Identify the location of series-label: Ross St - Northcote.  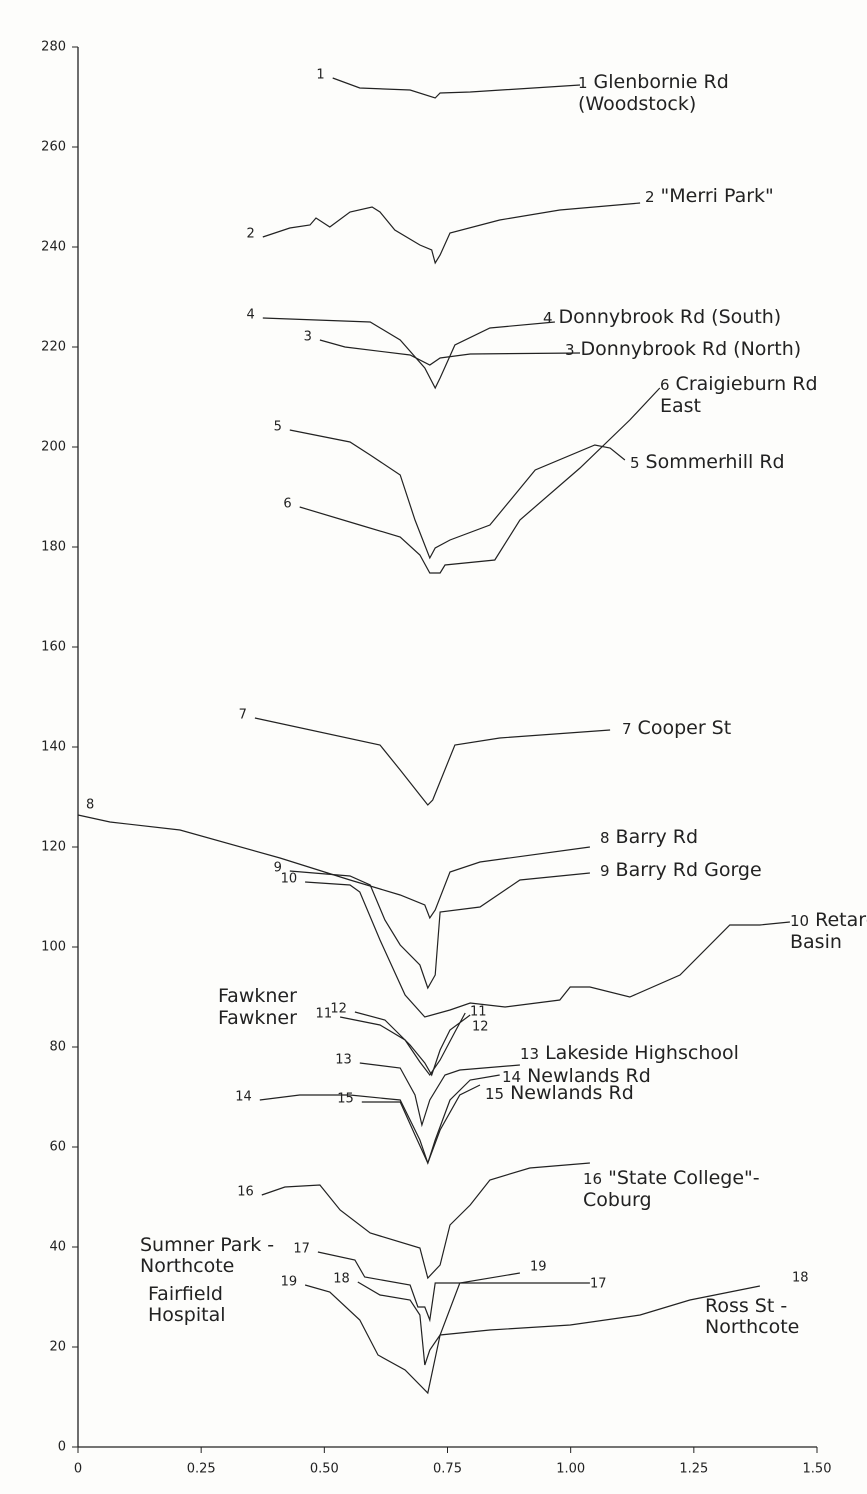
(765, 1317).